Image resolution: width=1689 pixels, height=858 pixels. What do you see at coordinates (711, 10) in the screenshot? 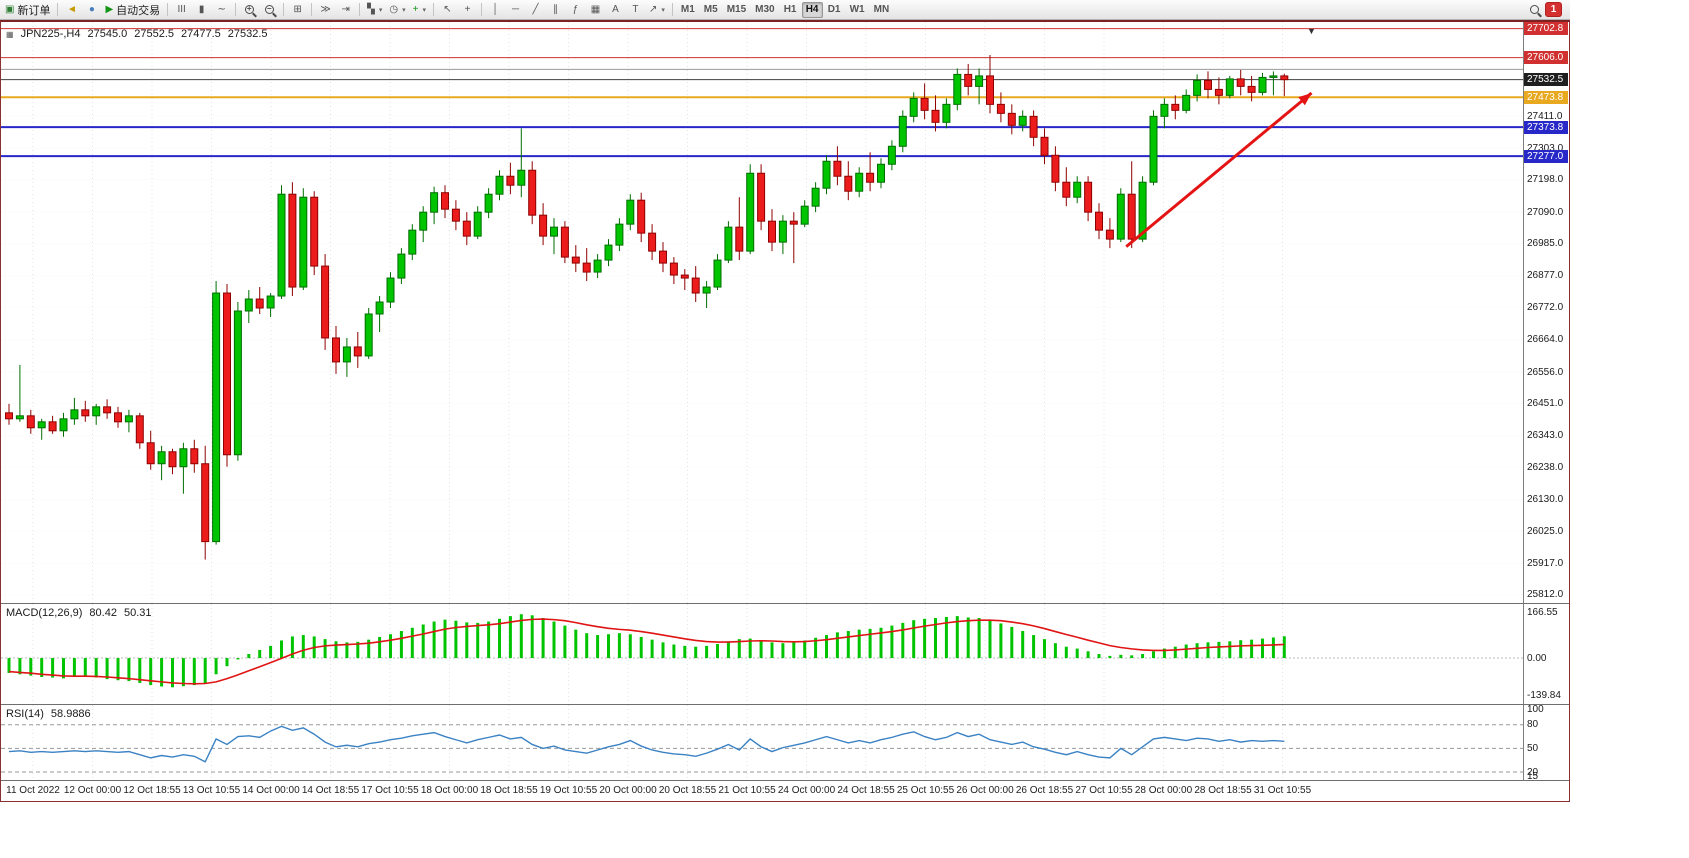
I see `tf-m5-button: M5` at bounding box center [711, 10].